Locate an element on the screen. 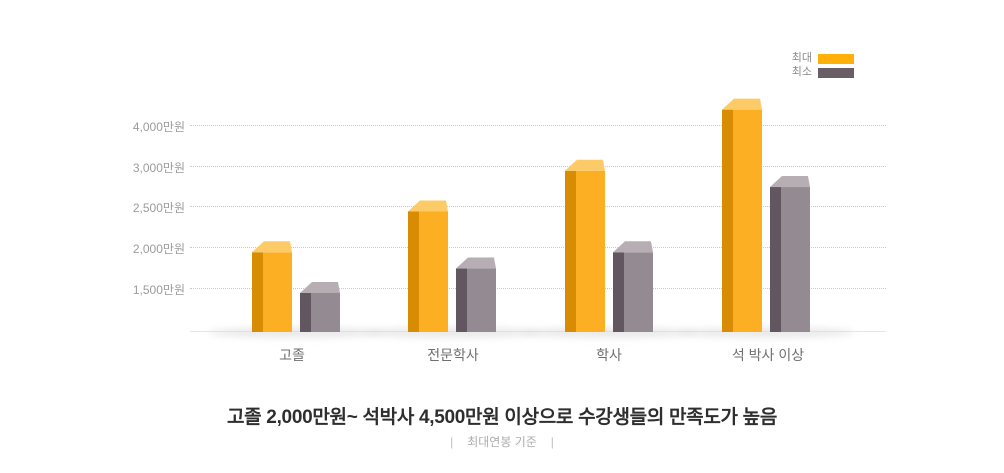 Image resolution: width=1004 pixels, height=473 pixels. bar-max-2-front-face is located at coordinates (590, 251).